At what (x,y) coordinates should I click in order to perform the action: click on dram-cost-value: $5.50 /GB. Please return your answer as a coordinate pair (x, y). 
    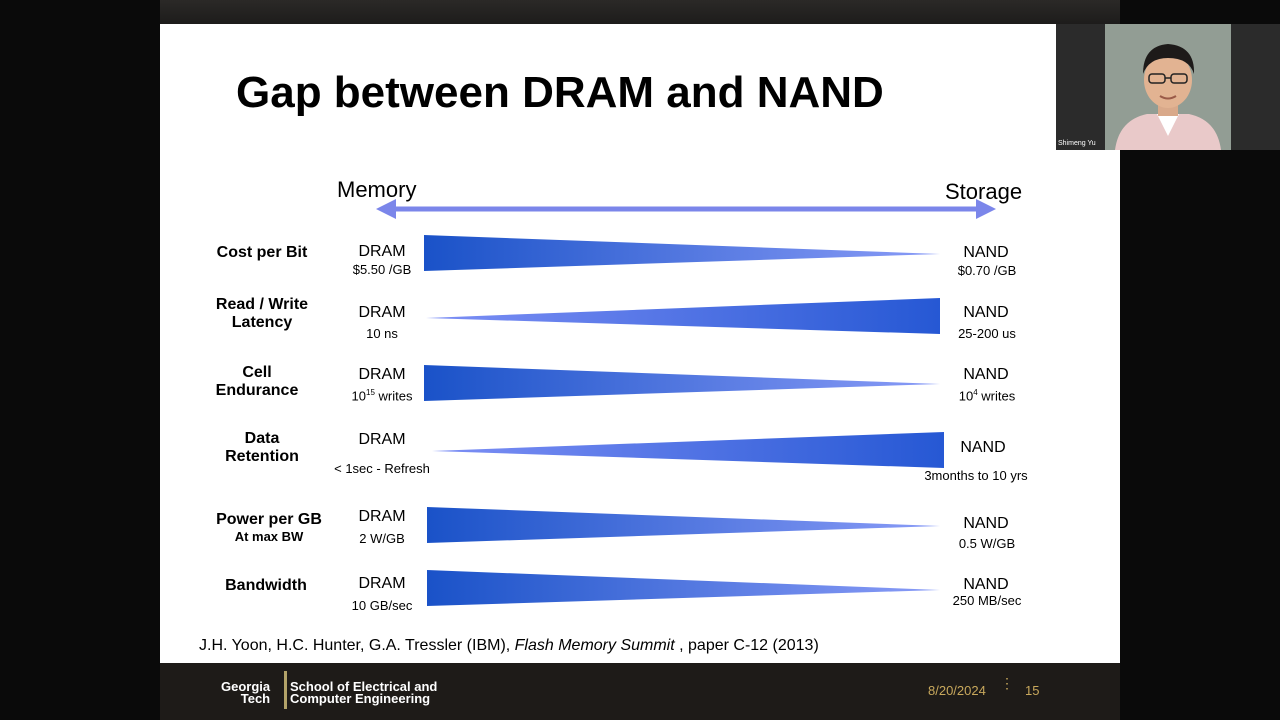
    Looking at the image, I should click on (382, 269).